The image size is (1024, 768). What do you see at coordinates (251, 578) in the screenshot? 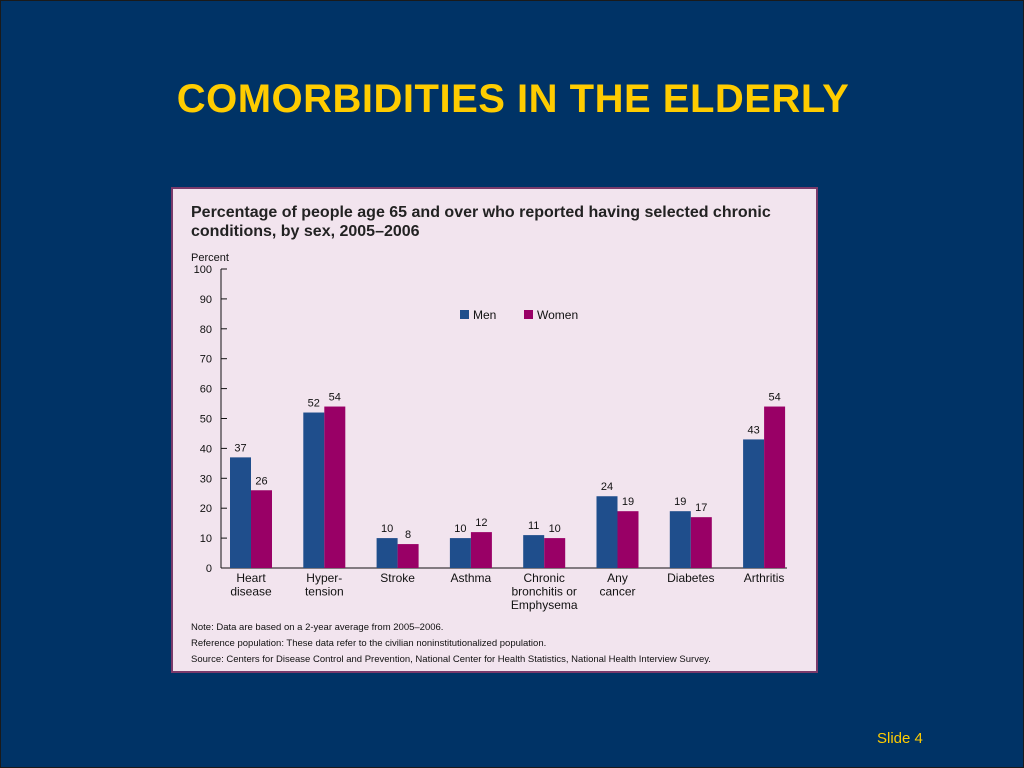
I see `x-category-label: Heart` at bounding box center [251, 578].